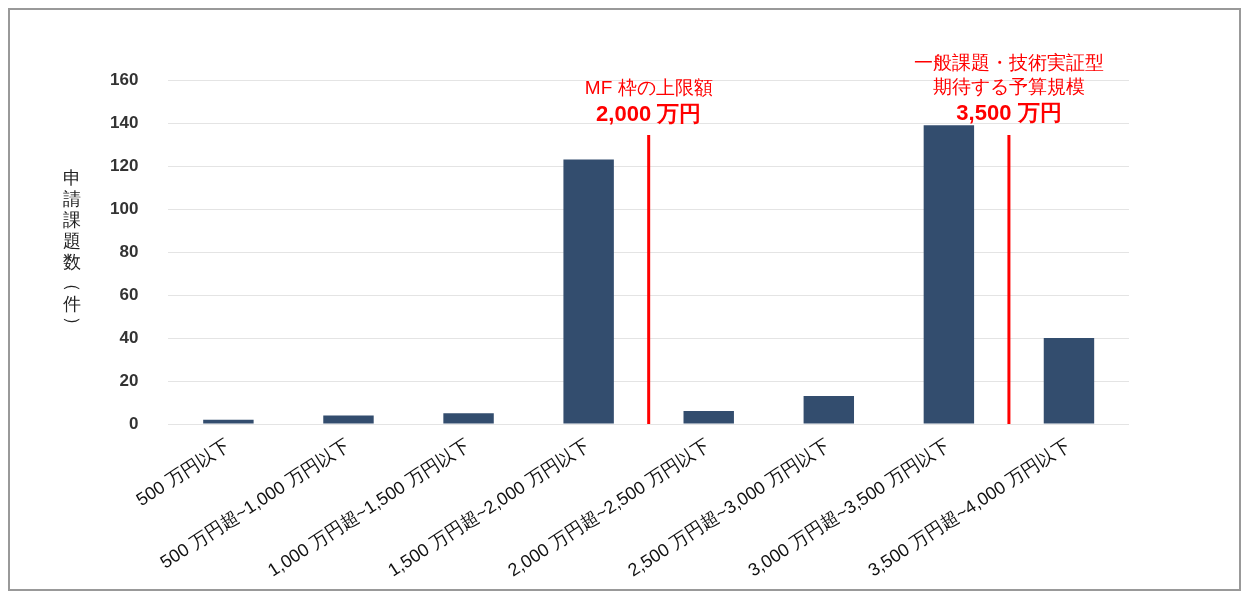 This screenshot has width=1253, height=601. I want to click on y-tick-label: 0, so click(133, 423).